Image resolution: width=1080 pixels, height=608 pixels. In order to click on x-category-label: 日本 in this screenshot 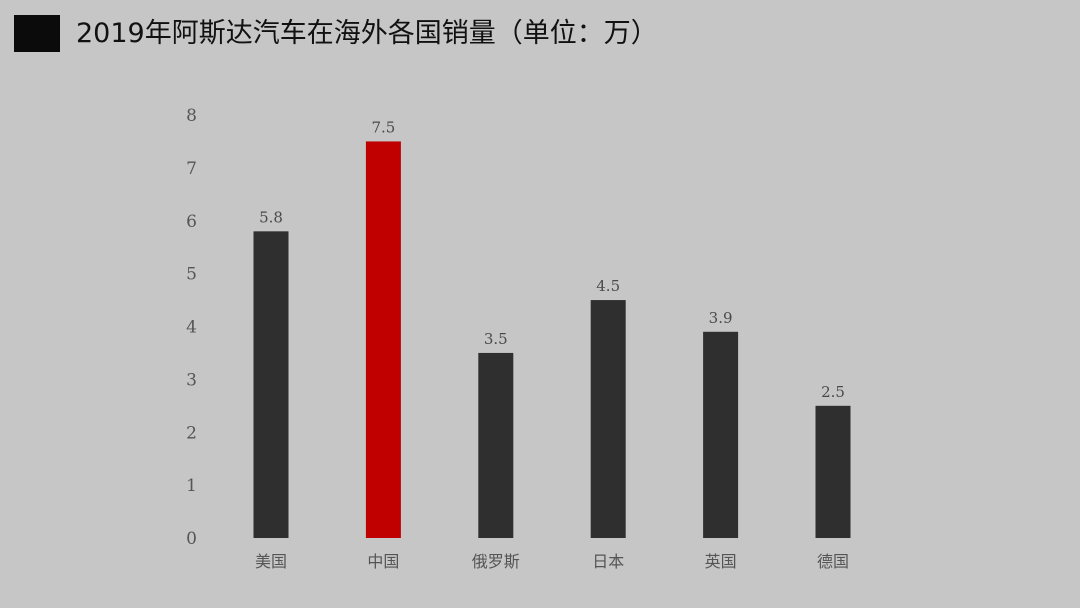, I will do `click(608, 561)`.